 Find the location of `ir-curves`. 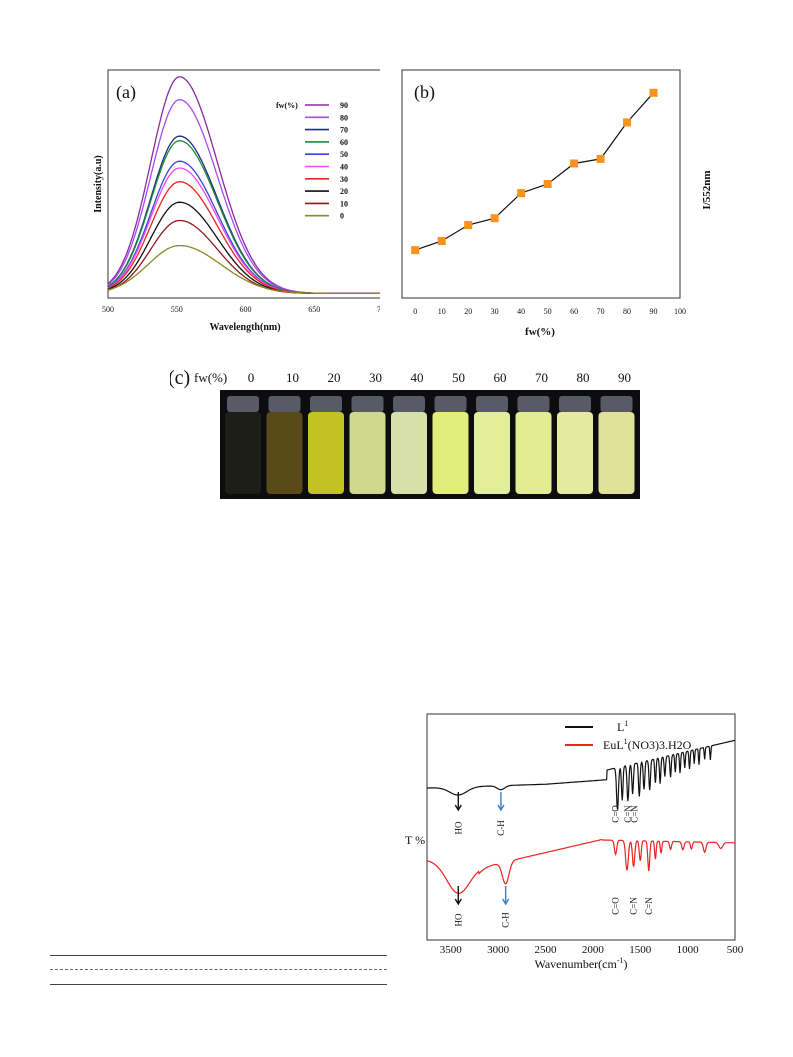

ir-curves is located at coordinates (581, 816).